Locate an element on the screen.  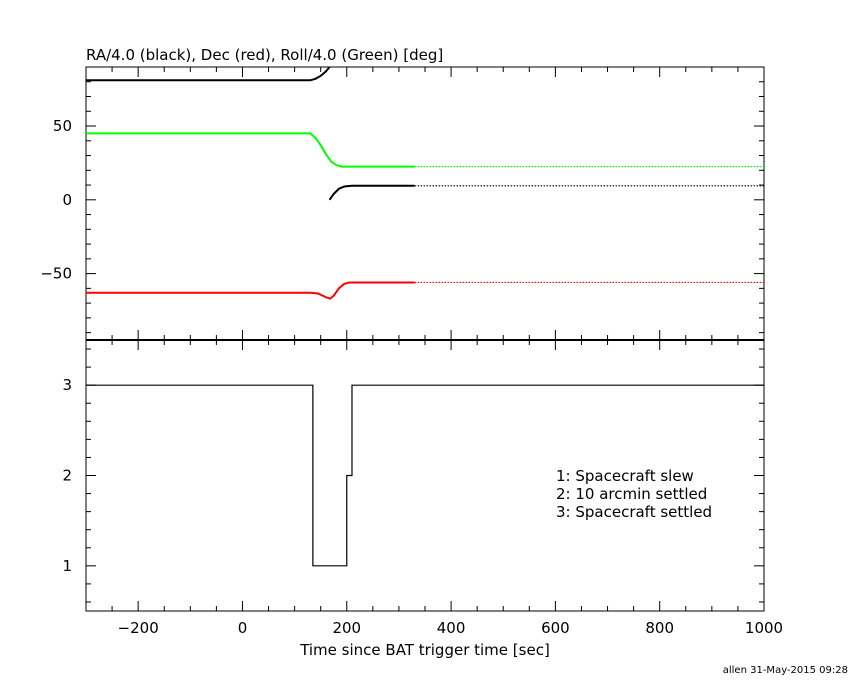
y-tick-label: −50 is located at coordinates (56, 274).